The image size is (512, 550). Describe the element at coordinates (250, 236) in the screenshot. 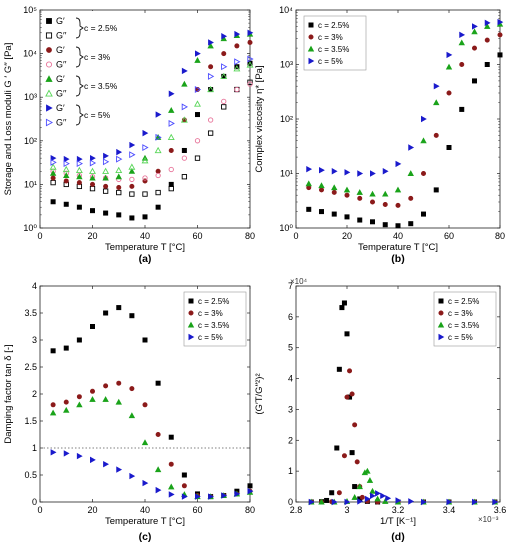

I see `x-tick-label: 80` at that location.